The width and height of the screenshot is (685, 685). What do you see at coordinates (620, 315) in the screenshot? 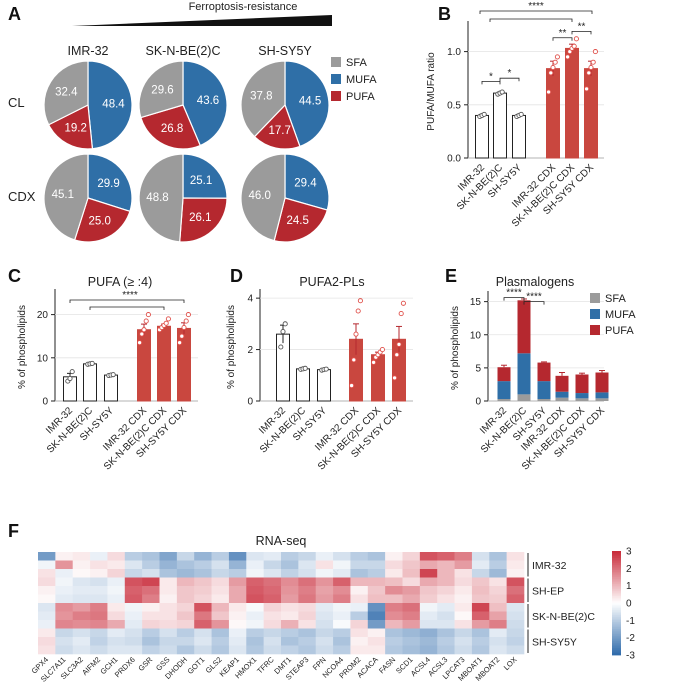
I see `legend-label-mufa: MUFA` at bounding box center [620, 315].